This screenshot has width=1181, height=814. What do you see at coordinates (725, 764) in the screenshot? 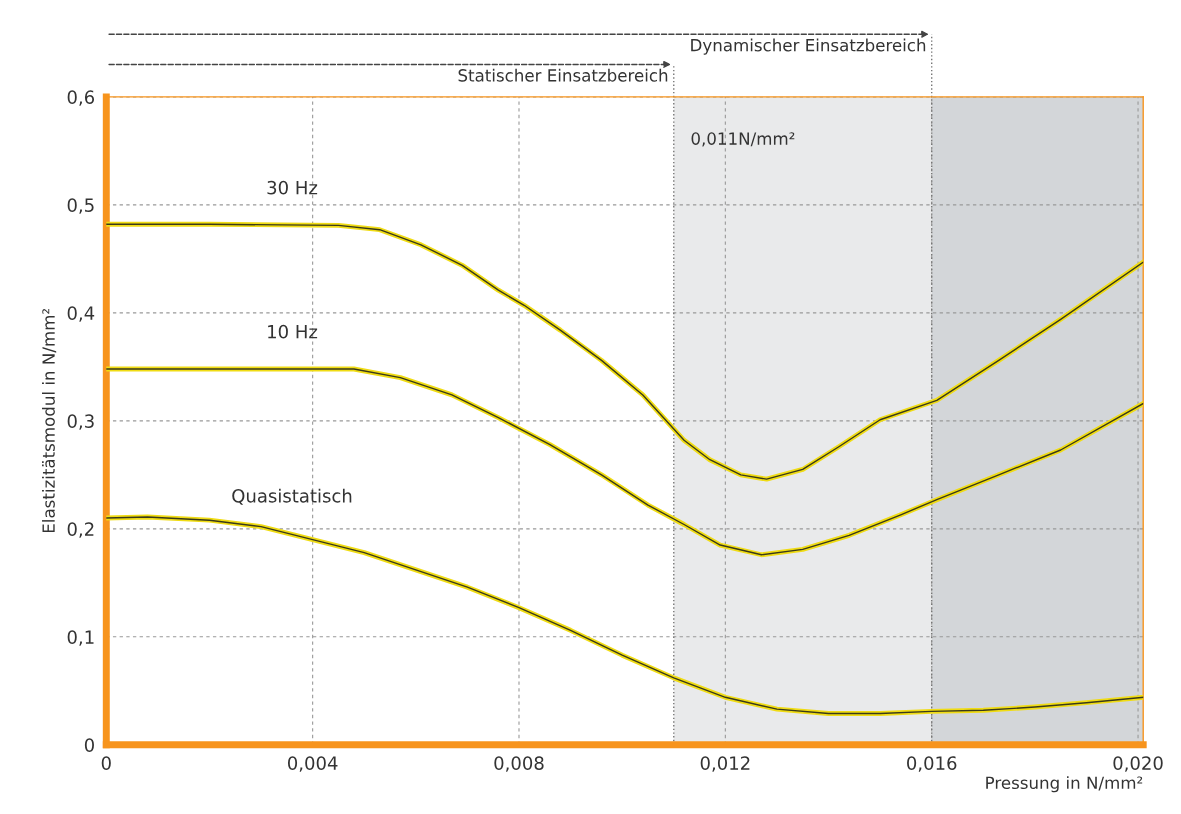
I see `x-tick-label: 0,012` at bounding box center [725, 764].